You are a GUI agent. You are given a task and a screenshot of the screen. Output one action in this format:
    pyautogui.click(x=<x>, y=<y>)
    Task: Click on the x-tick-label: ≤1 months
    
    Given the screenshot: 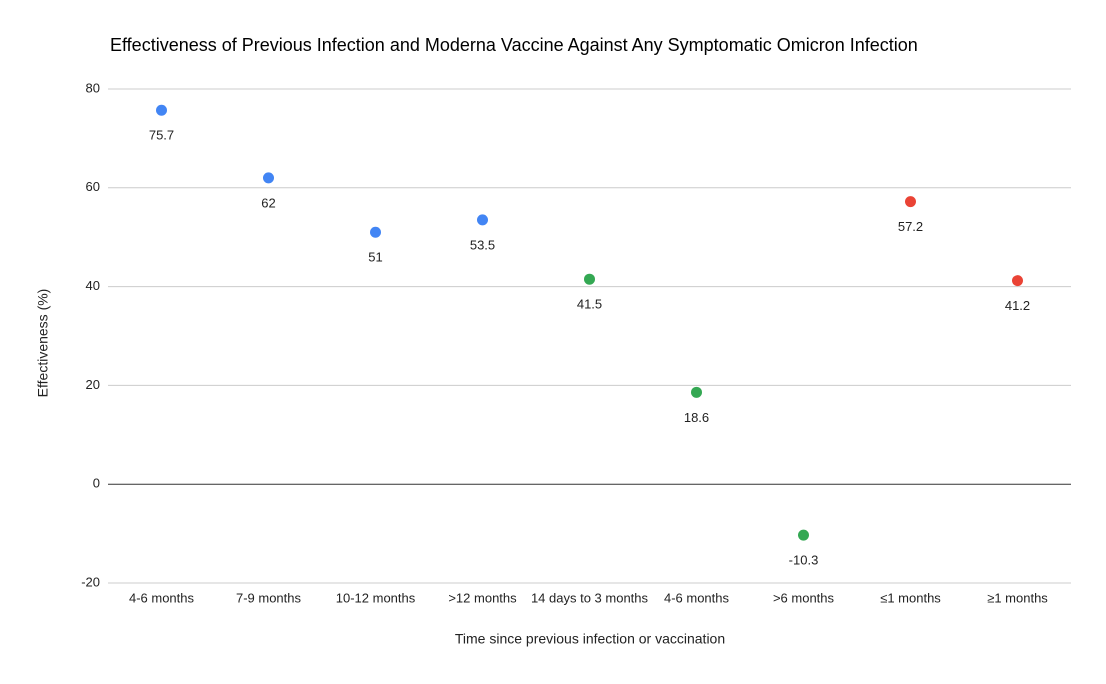 What is the action you would take?
    pyautogui.click(x=910, y=597)
    